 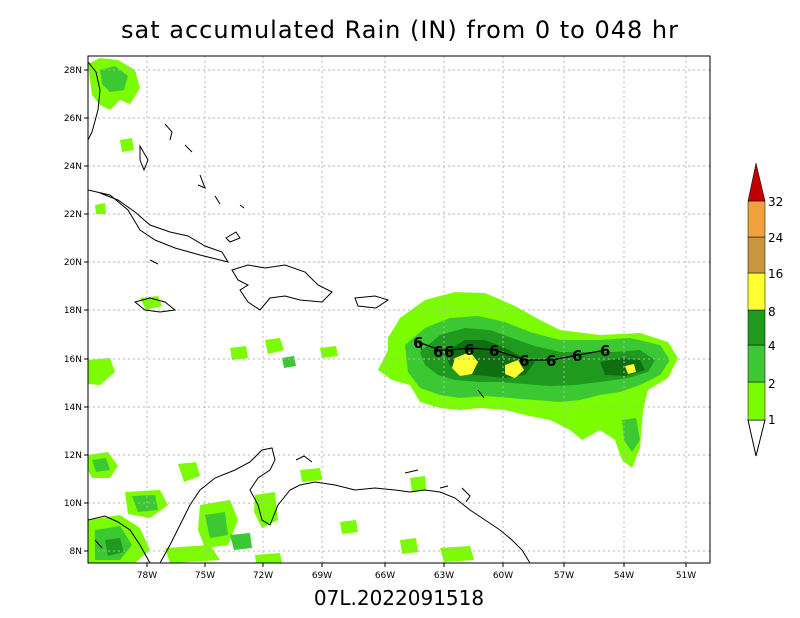 I want to click on lon-label: 66W, so click(x=385, y=576).